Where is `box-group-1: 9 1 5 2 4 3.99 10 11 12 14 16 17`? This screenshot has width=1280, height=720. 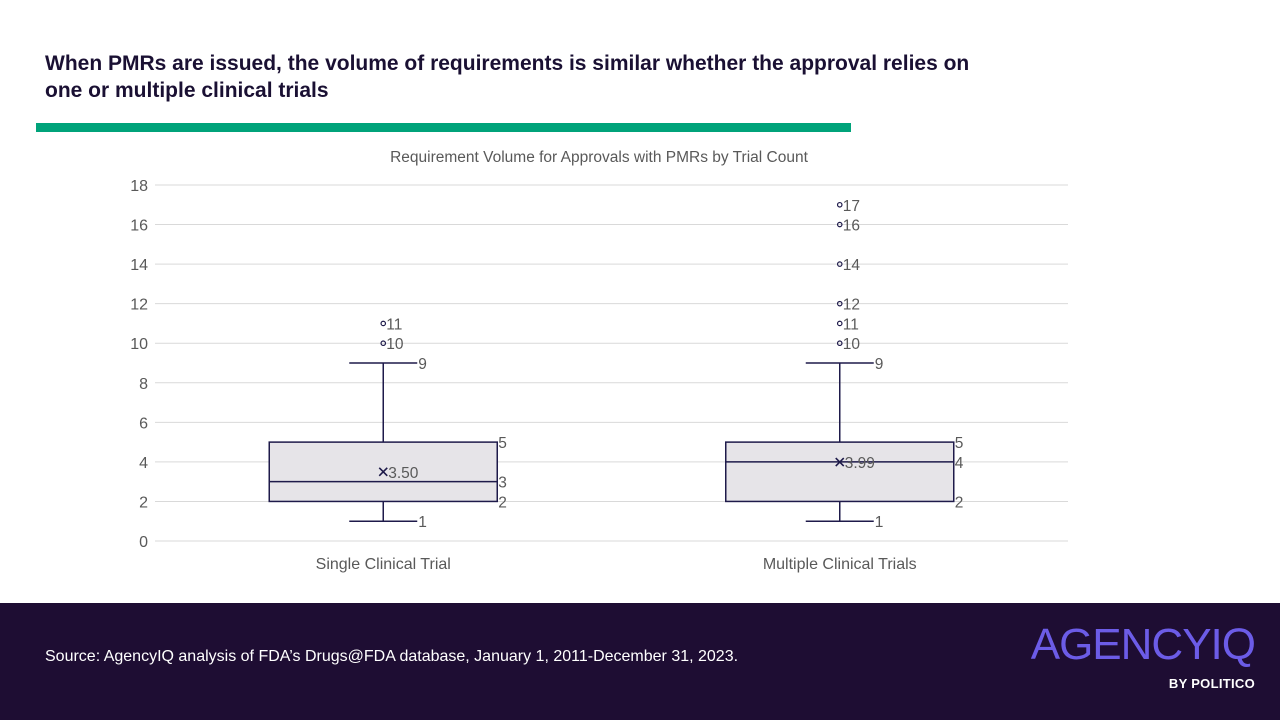
box-group-1: 9 1 5 2 4 3.99 10 11 12 14 16 17 is located at coordinates (844, 364).